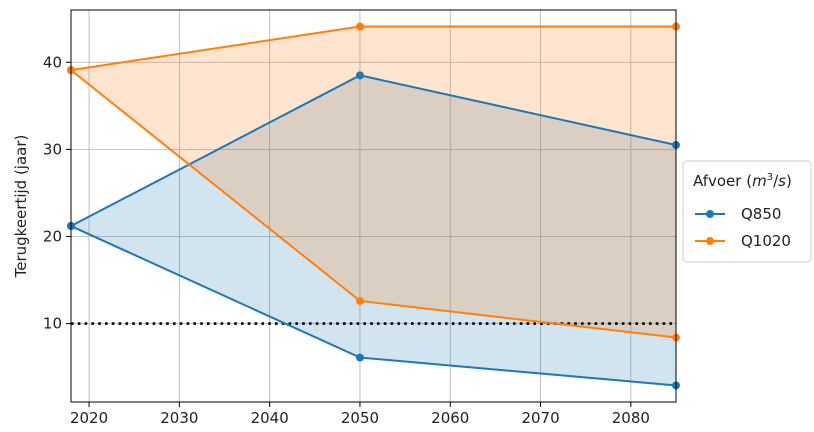  I want to click on x-tick-label-2080: 2080, so click(631, 418).